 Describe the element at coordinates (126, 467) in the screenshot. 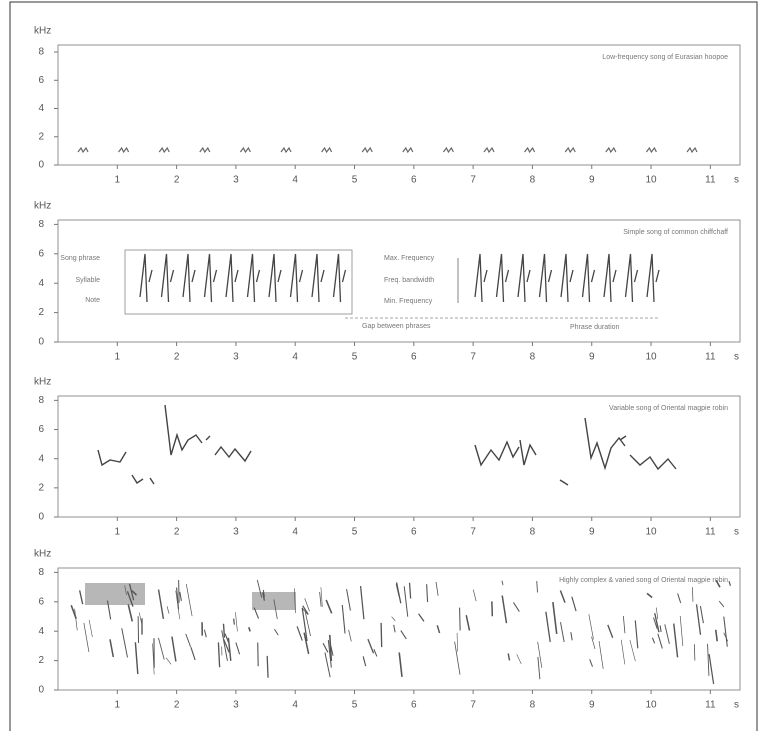

I see `song-trace` at that location.